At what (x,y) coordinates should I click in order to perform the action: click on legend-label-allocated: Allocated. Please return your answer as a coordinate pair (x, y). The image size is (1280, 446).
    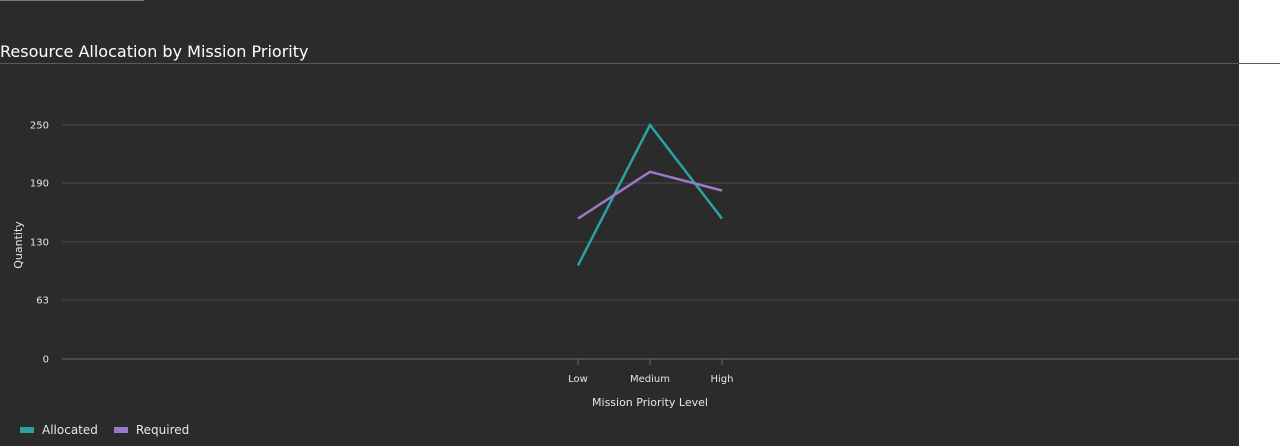
    Looking at the image, I should click on (70, 430).